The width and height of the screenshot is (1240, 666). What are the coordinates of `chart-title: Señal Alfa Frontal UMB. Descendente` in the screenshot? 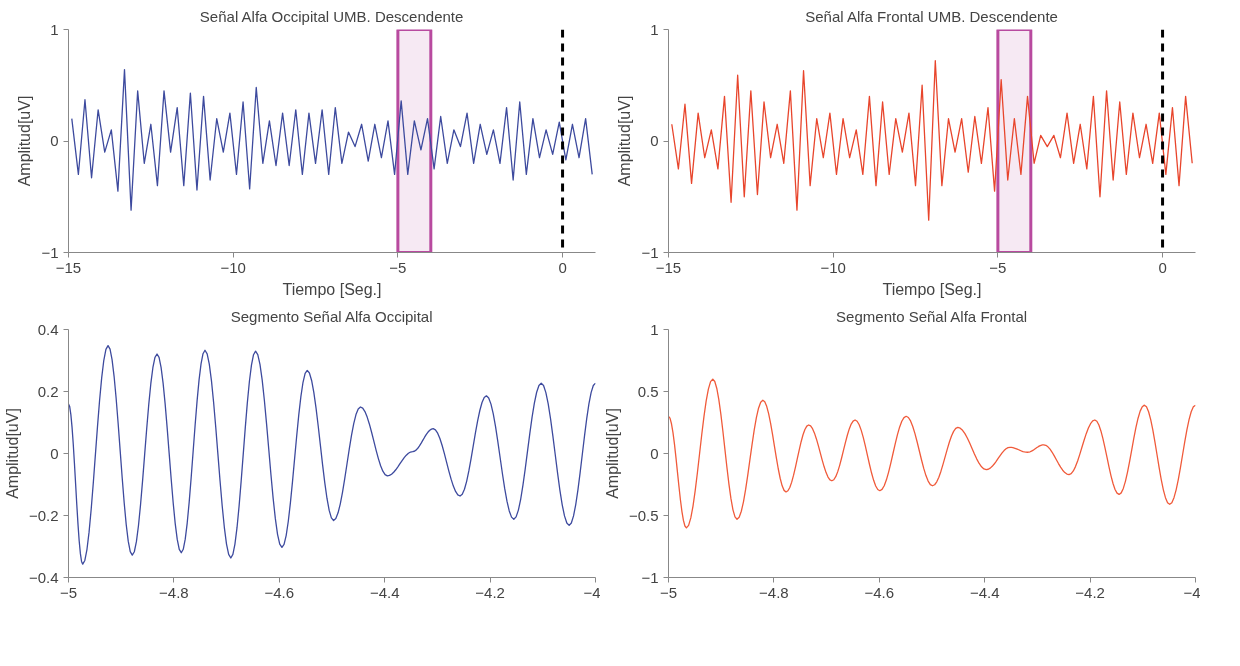 It's located at (931, 16).